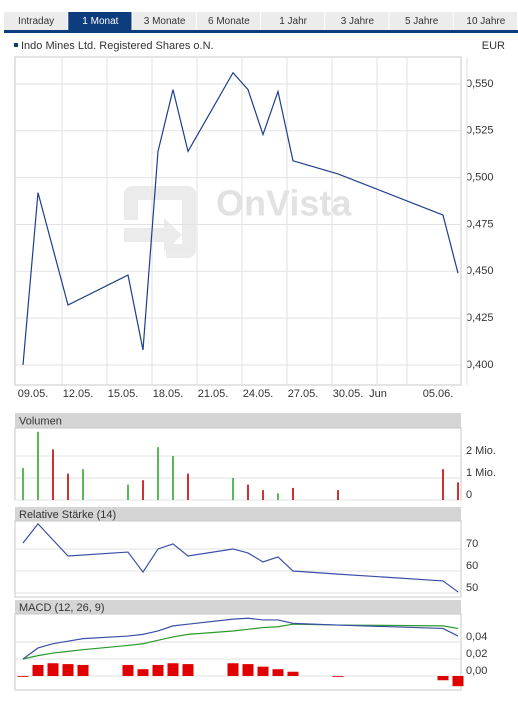 The height and width of the screenshot is (712, 518). Describe the element at coordinates (480, 178) in the screenshot. I see `y-tick-label: 0,500` at that location.